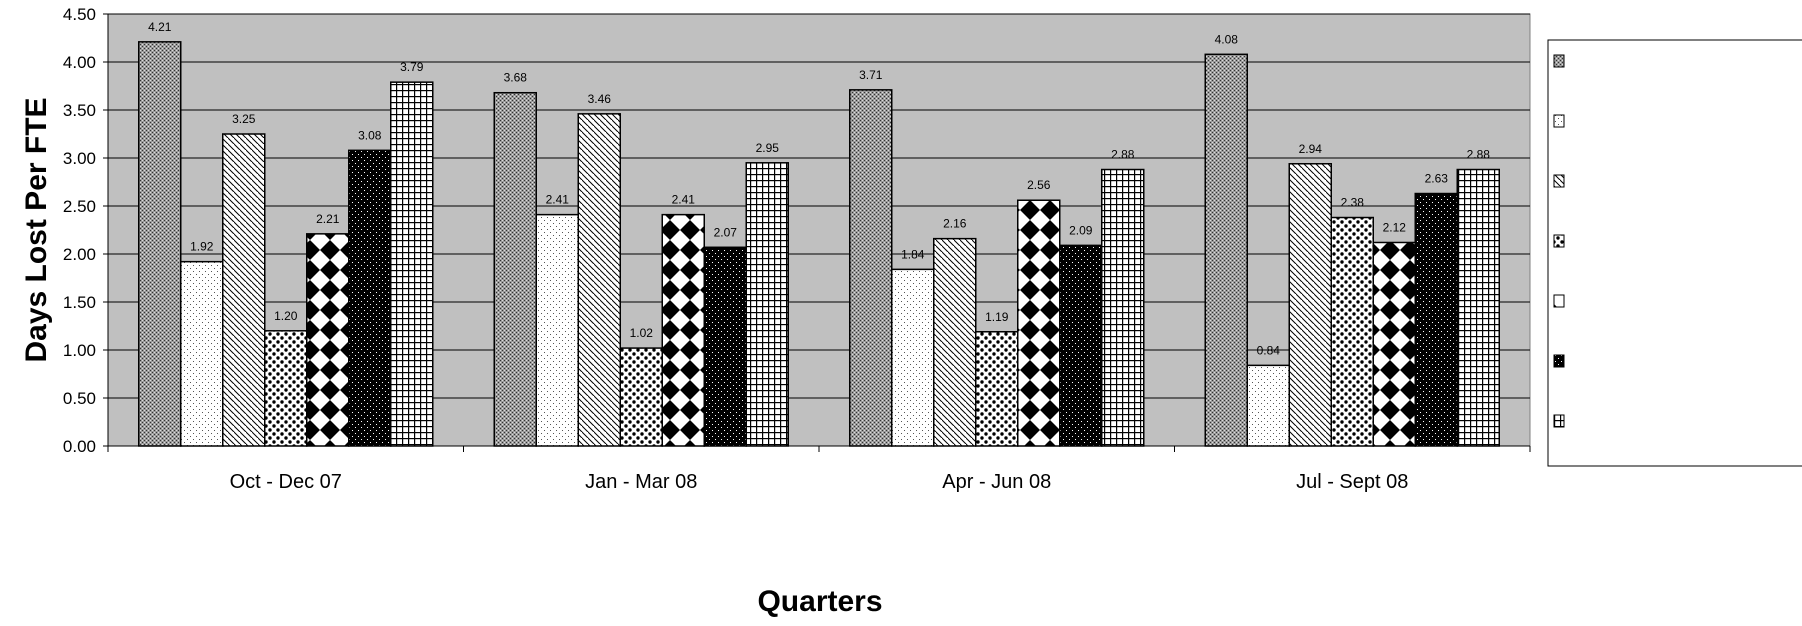 This screenshot has width=1802, height=626. Describe the element at coordinates (370, 135) in the screenshot. I see `data-label: 3.08` at that location.